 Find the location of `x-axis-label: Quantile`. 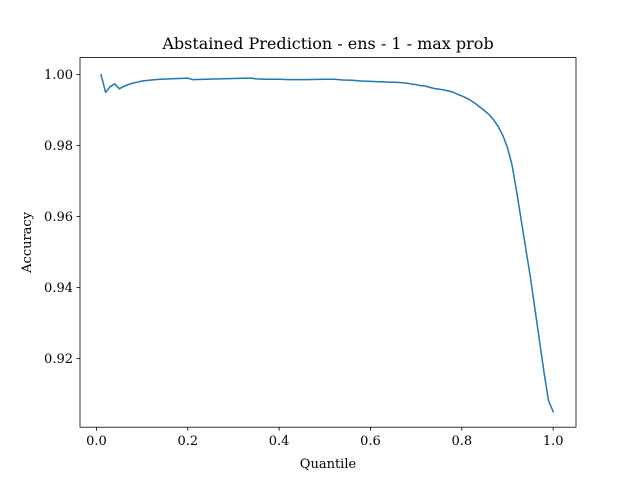

x-axis-label: Quantile is located at coordinates (328, 464).